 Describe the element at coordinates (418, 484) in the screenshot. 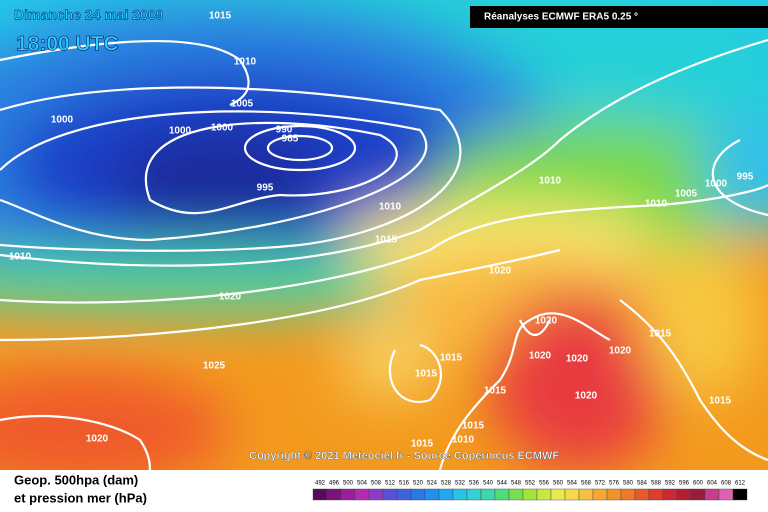

I see `scale-label: 520` at that location.